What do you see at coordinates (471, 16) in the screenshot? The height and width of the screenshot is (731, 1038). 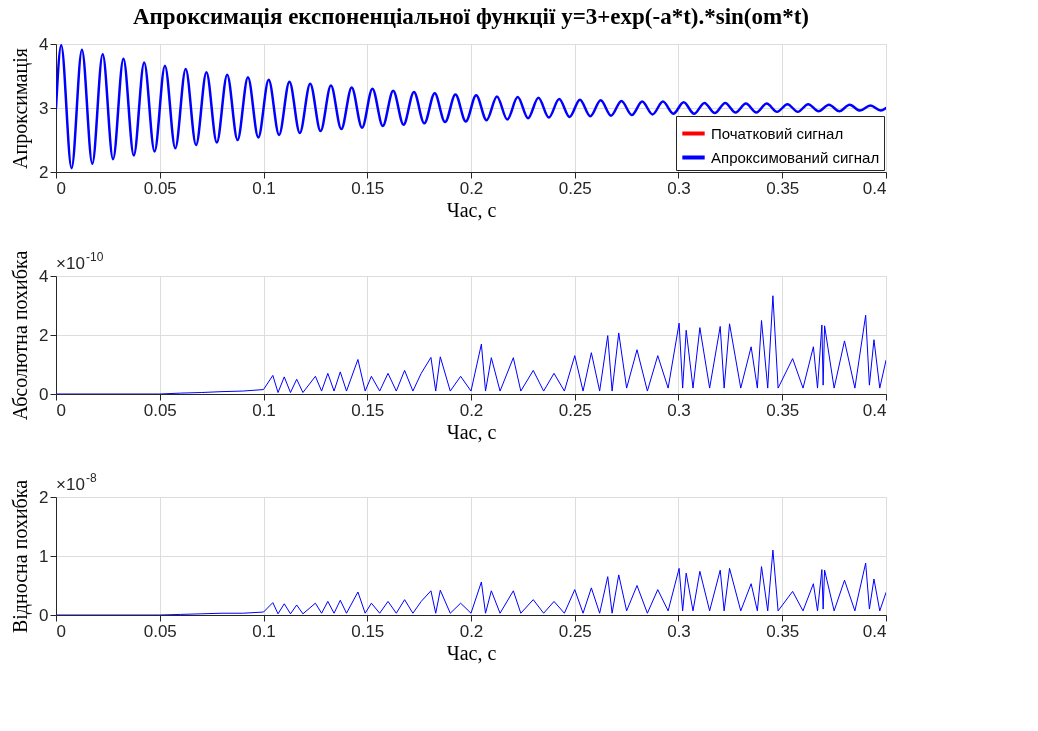 I see `chart-title: Апроксимація експоненціальної функції y=3+exp(-a*t).*sin(om*t)` at bounding box center [471, 16].